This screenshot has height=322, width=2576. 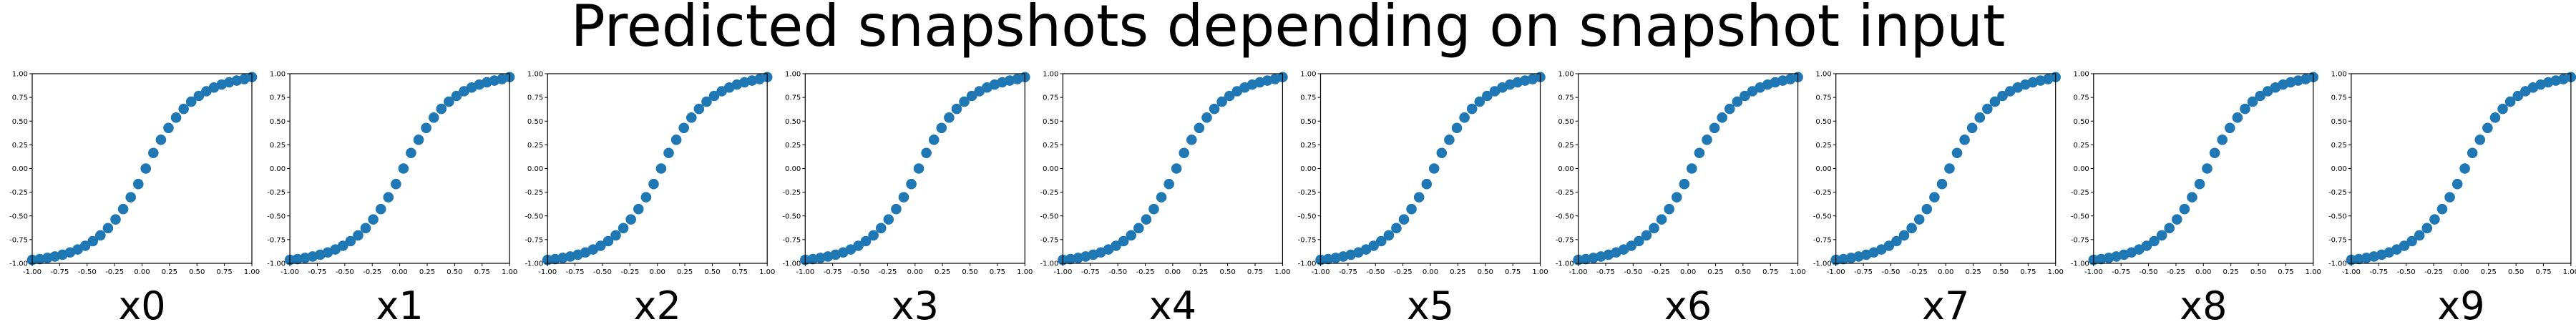 I want to click on x-tick-label: -0.25, so click(x=1145, y=272).